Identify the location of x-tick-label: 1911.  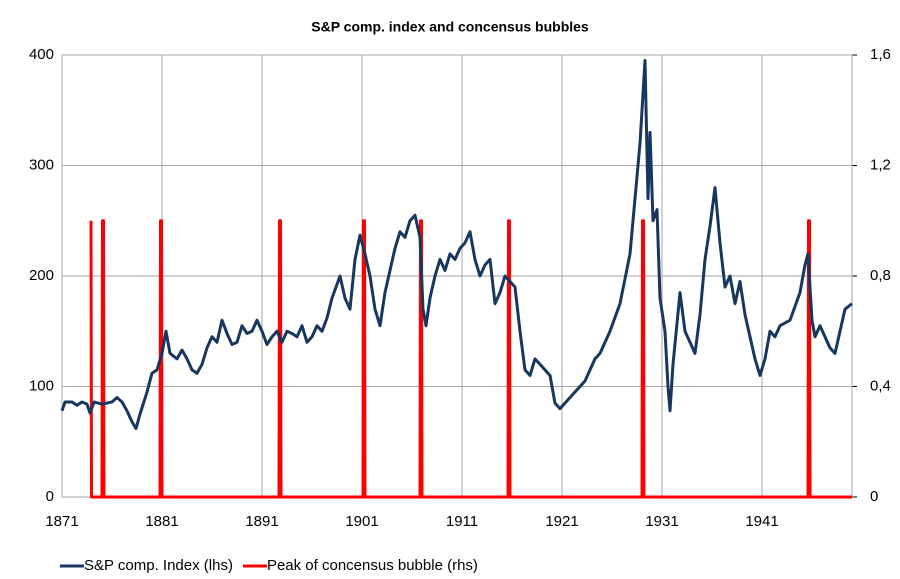
(462, 521).